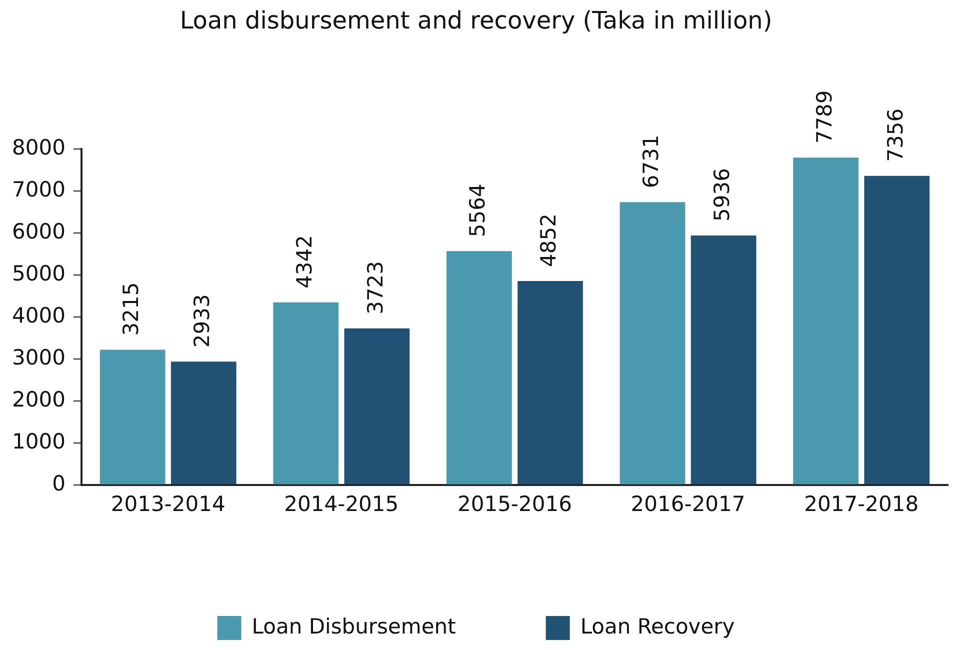 This screenshot has height=650, width=958. Describe the element at coordinates (688, 504) in the screenshot. I see `x-tick-label: 2016-2017` at that location.